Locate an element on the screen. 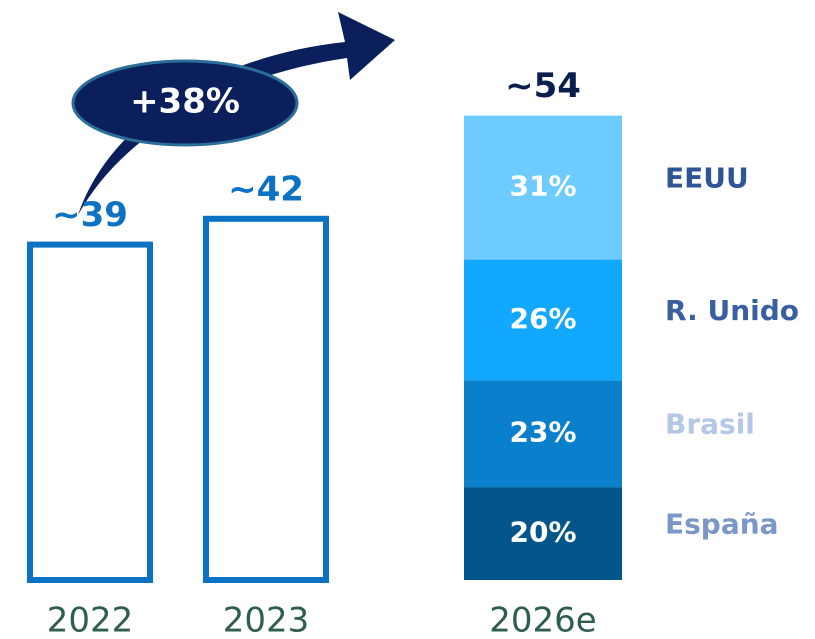 This screenshot has width=815, height=639. annotation: +38% is located at coordinates (185, 102).